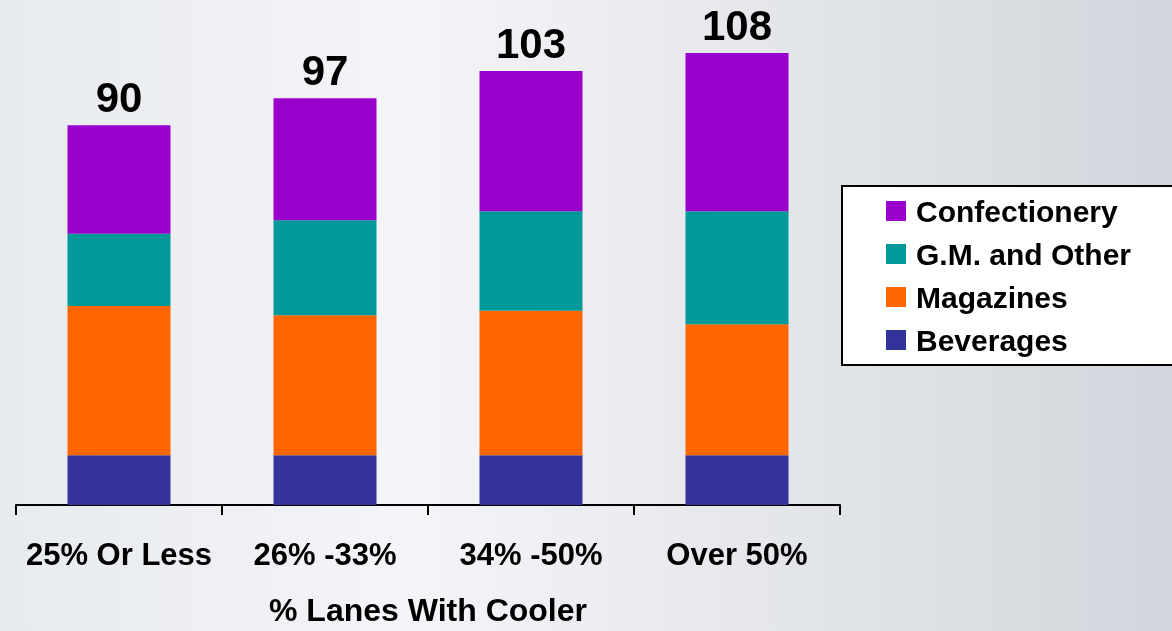  What do you see at coordinates (737, 554) in the screenshot?
I see `x-tick-label: Over 50%` at bounding box center [737, 554].